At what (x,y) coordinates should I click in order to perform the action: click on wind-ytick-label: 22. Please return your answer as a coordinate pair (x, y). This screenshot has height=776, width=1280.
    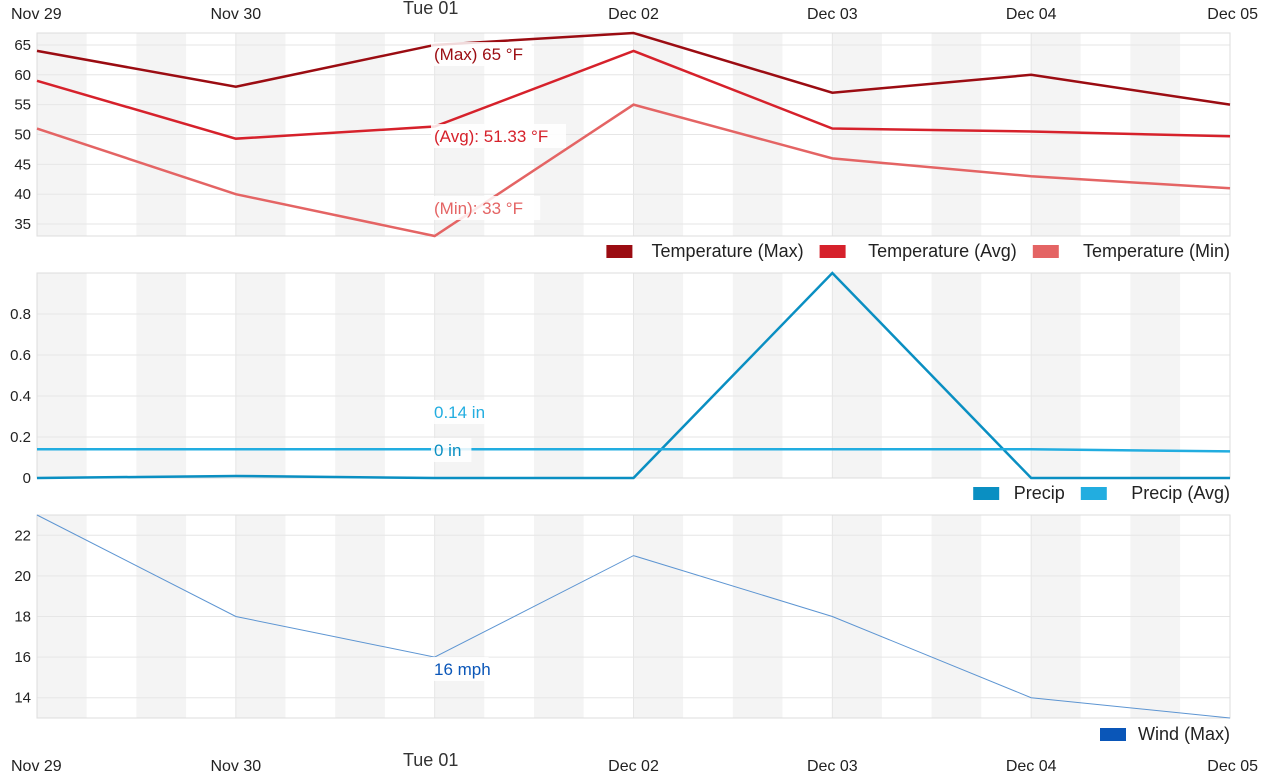
    Looking at the image, I should click on (22, 535).